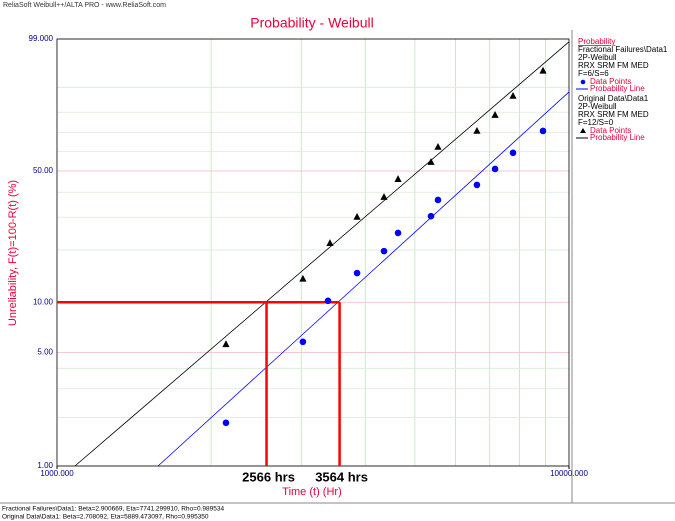  What do you see at coordinates (341, 476) in the screenshot?
I see `reference-label: 3564 hrs` at bounding box center [341, 476].